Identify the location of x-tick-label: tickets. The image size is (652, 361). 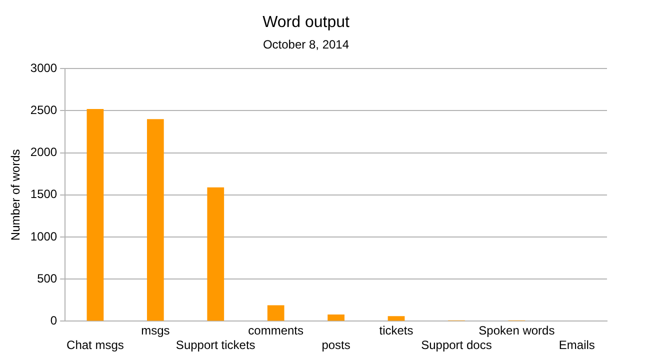
(396, 331).